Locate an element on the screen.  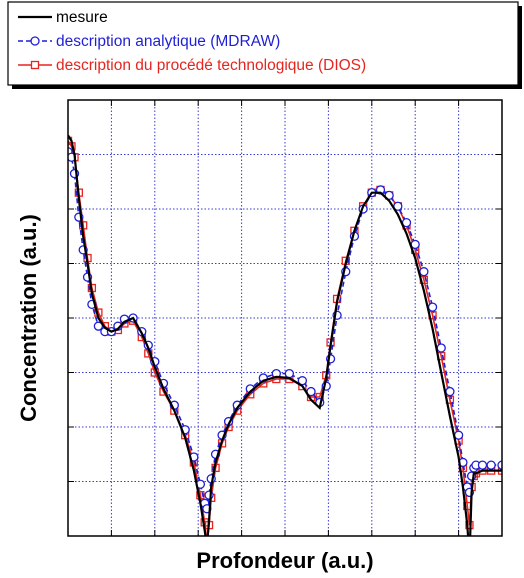
legend-label: description analytique (MDRAW) is located at coordinates (168, 41).